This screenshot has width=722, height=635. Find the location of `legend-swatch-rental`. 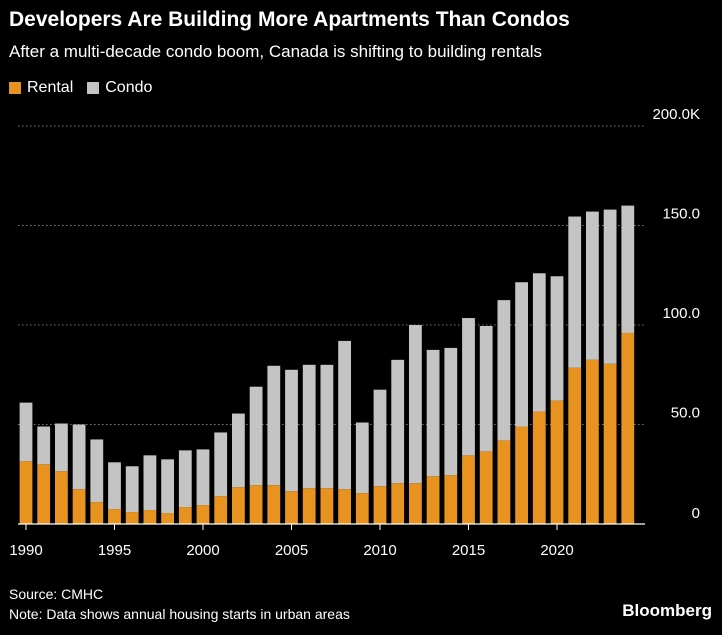

legend-swatch-rental is located at coordinates (15, 88).